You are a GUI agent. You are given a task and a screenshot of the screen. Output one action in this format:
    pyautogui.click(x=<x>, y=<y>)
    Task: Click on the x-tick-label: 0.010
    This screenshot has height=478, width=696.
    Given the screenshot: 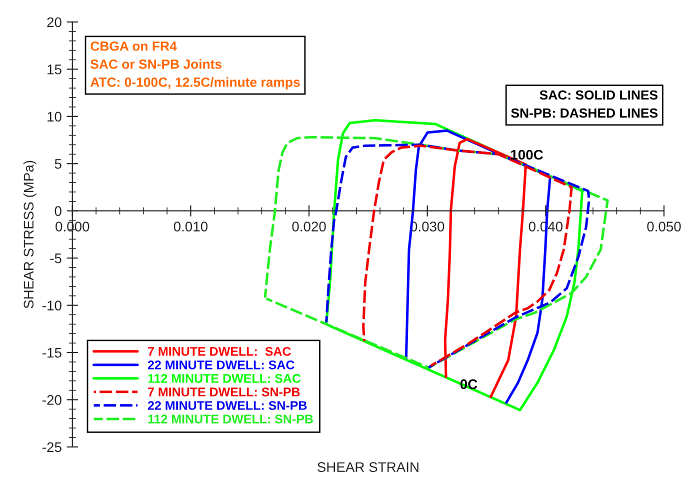 What is the action you would take?
    pyautogui.click(x=191, y=227)
    